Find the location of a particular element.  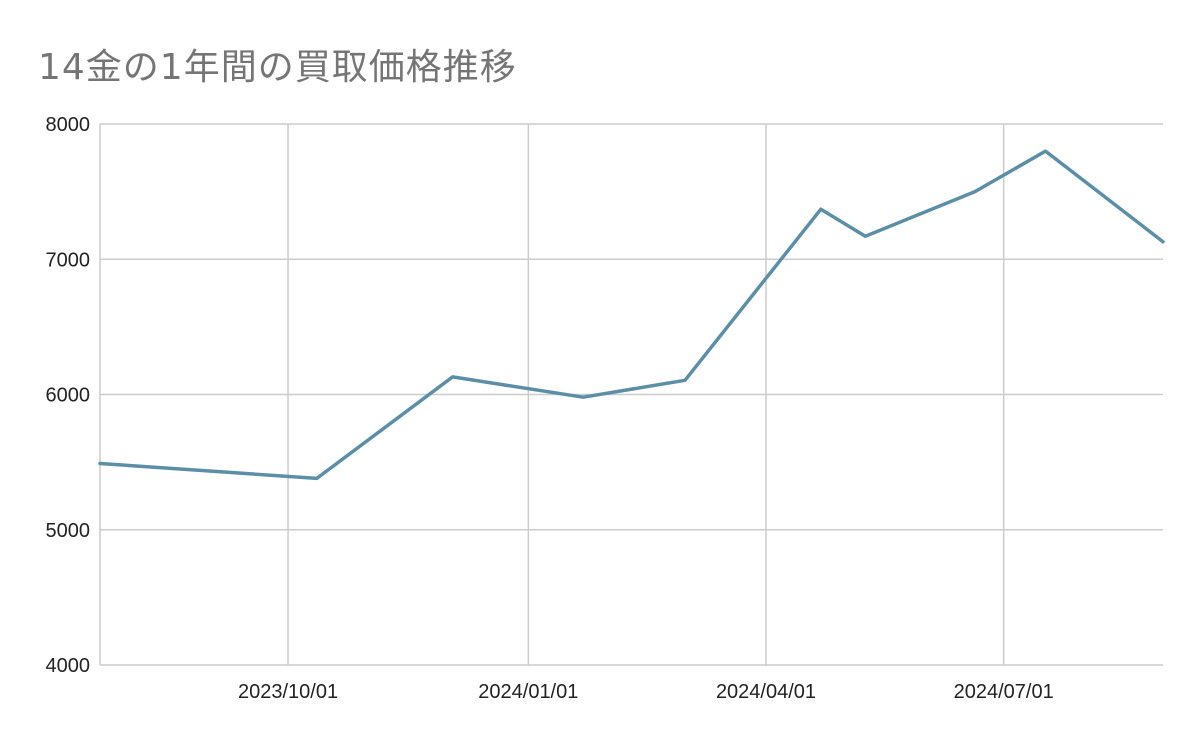

y-tick-label: 7000 is located at coordinates (68, 260).